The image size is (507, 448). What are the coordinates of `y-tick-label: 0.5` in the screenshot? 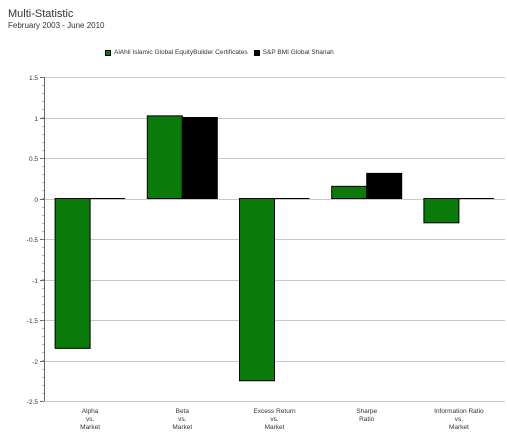 It's located at (33, 159).